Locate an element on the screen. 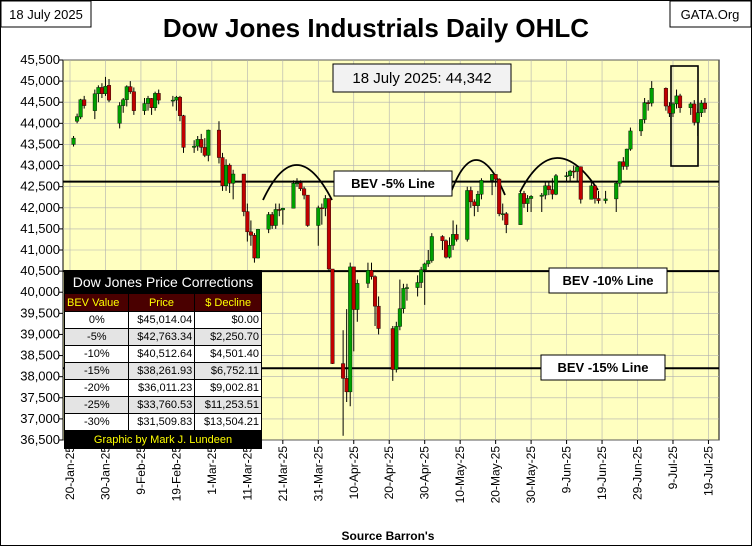 The height and width of the screenshot is (546, 752). table-row: -5% $42,763.34 $2,250.70 is located at coordinates (163, 337).